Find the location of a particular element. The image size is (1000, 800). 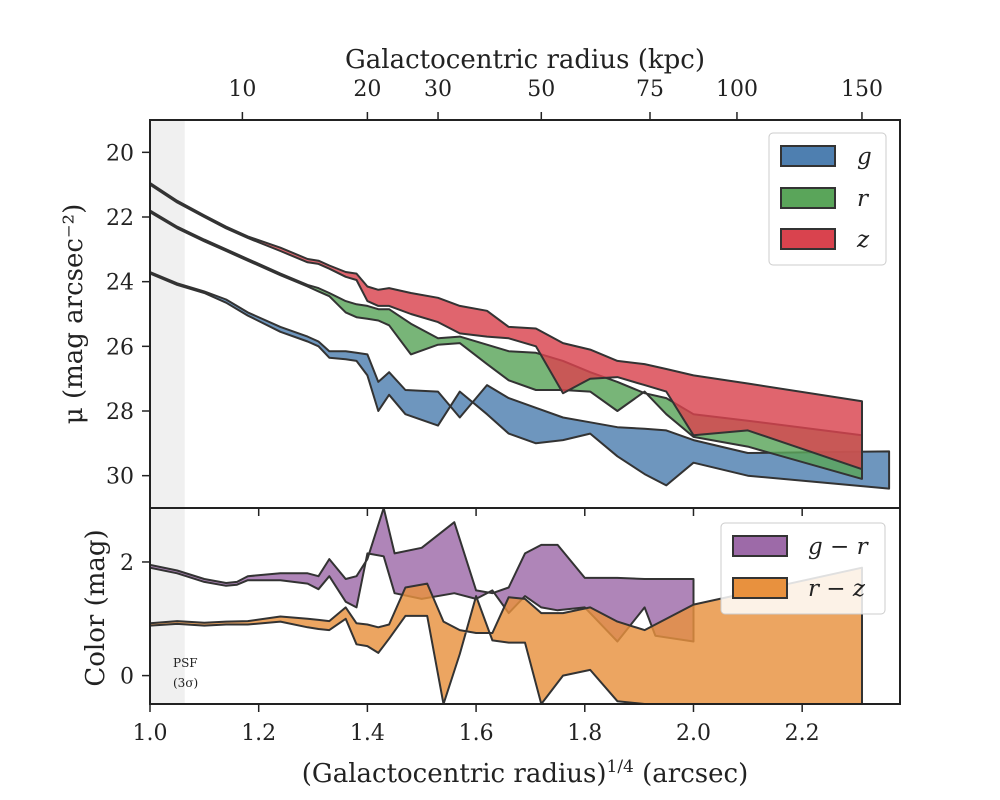

bottom-xtick-label: 1.0 is located at coordinates (150, 733).